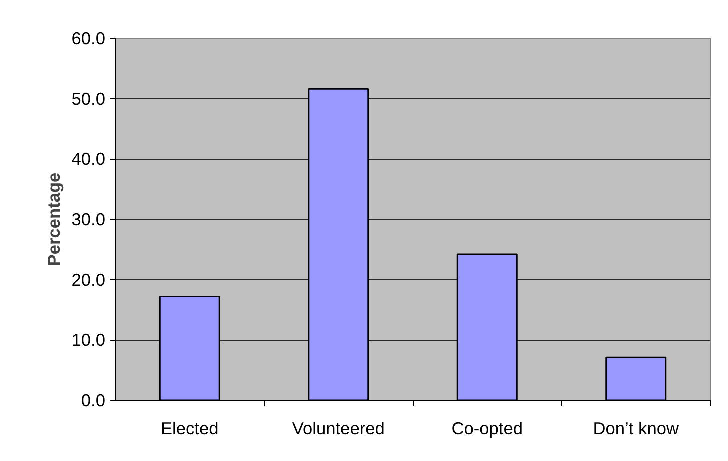 The width and height of the screenshot is (728, 461). Describe the element at coordinates (54, 219) in the screenshot. I see `y-axis-title: Percentage` at that location.